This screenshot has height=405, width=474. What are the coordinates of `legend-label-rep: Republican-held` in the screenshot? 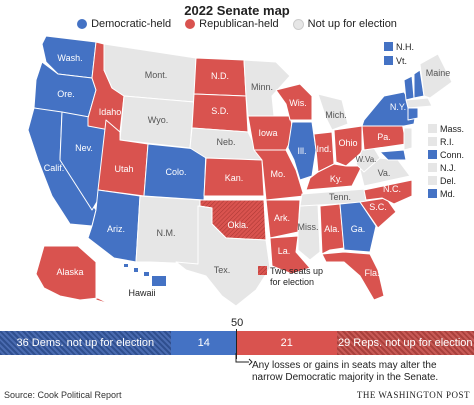 It's located at (239, 24).